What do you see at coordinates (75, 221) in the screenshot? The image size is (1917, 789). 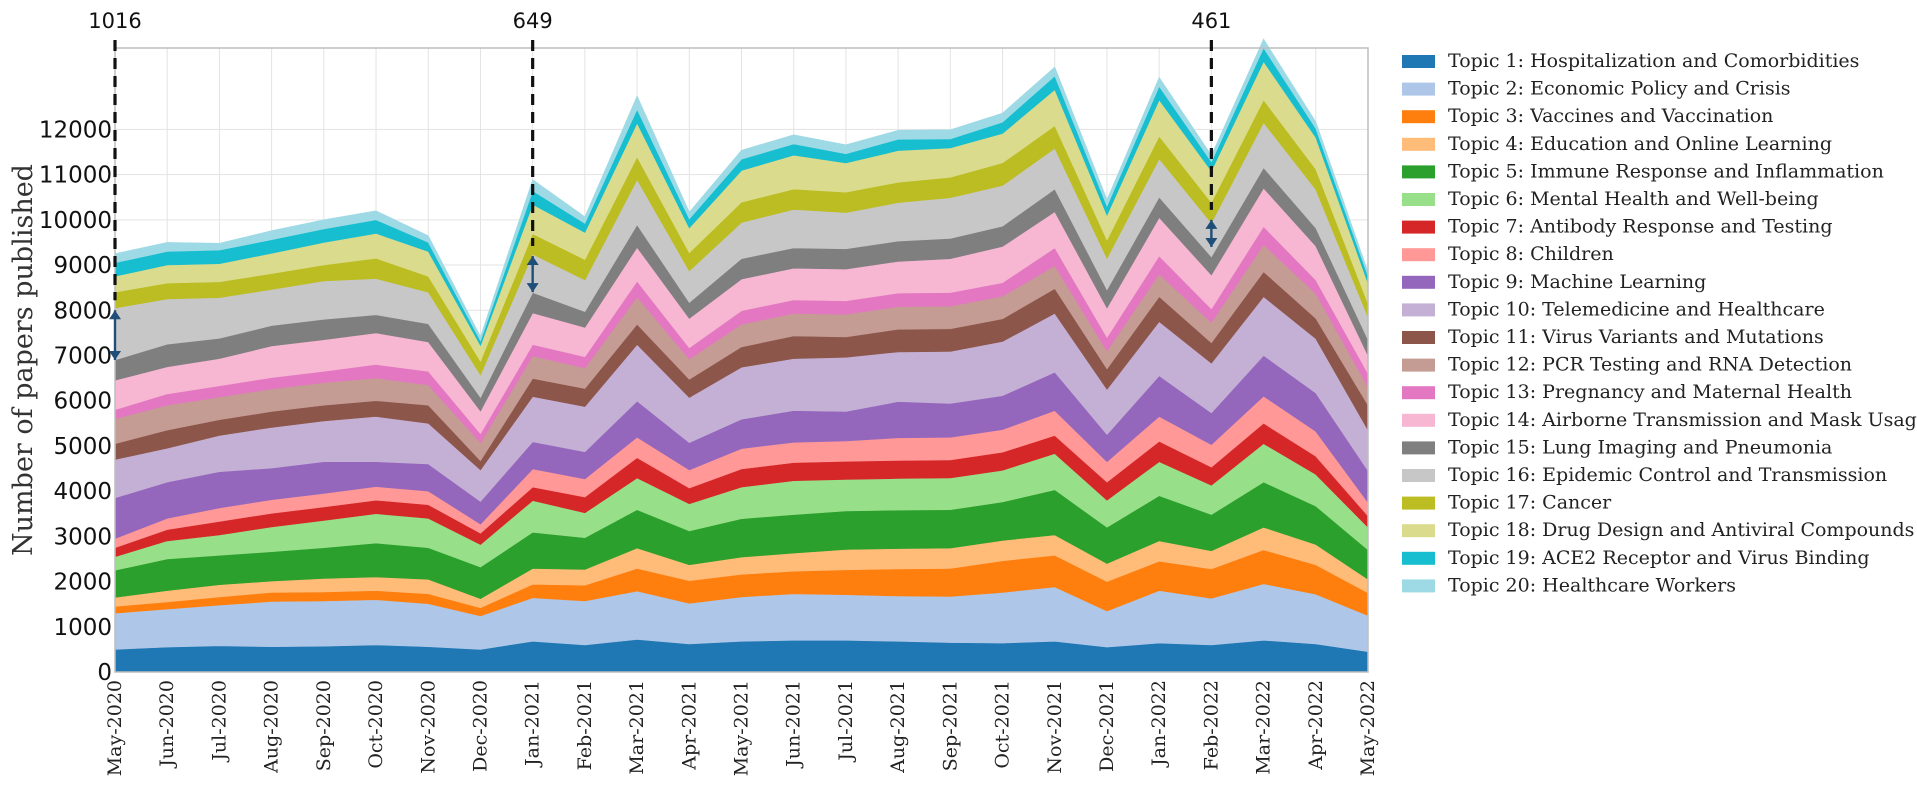 I see `y-tick-label: 10000` at bounding box center [75, 221].